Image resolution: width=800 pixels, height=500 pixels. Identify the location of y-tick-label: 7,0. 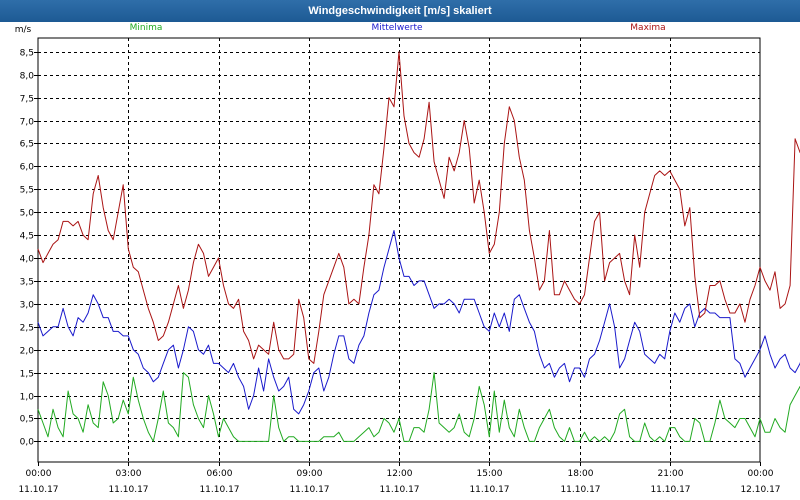
(27, 123).